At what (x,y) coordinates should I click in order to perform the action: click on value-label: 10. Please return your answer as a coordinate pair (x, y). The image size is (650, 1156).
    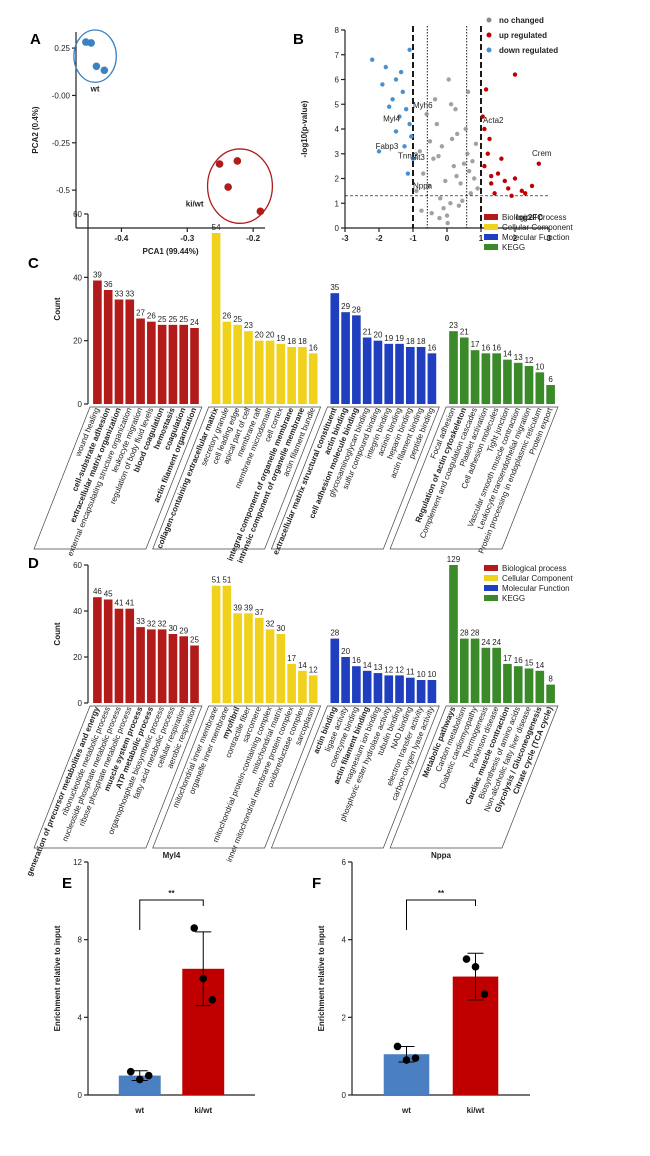
    Looking at the image, I should click on (431, 674).